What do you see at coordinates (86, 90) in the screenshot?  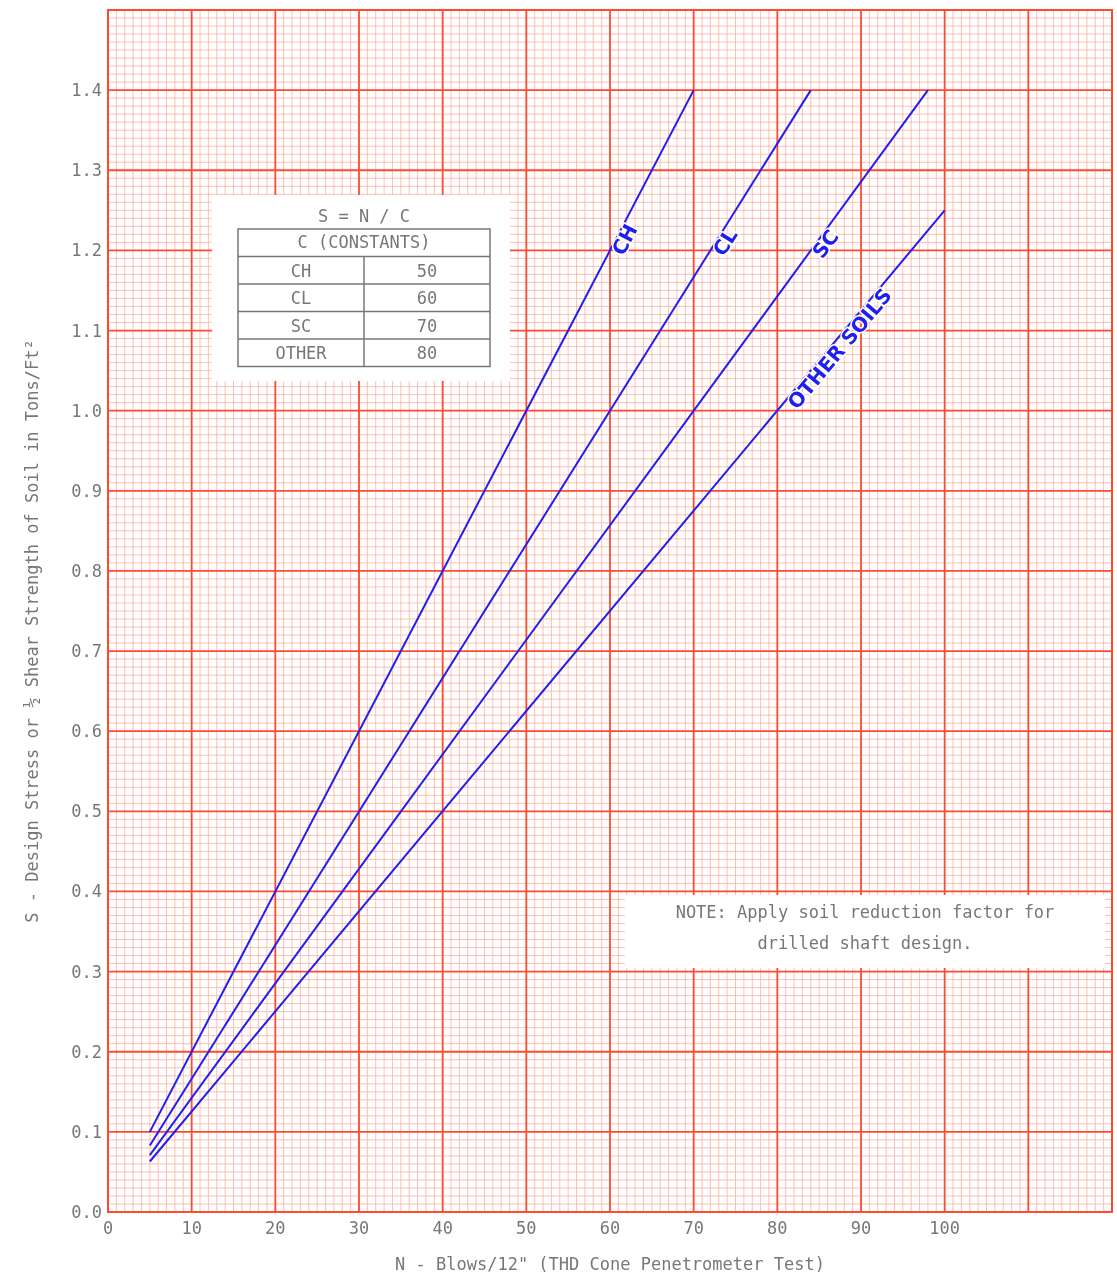 I see `y-tick-label: 1.4` at bounding box center [86, 90].